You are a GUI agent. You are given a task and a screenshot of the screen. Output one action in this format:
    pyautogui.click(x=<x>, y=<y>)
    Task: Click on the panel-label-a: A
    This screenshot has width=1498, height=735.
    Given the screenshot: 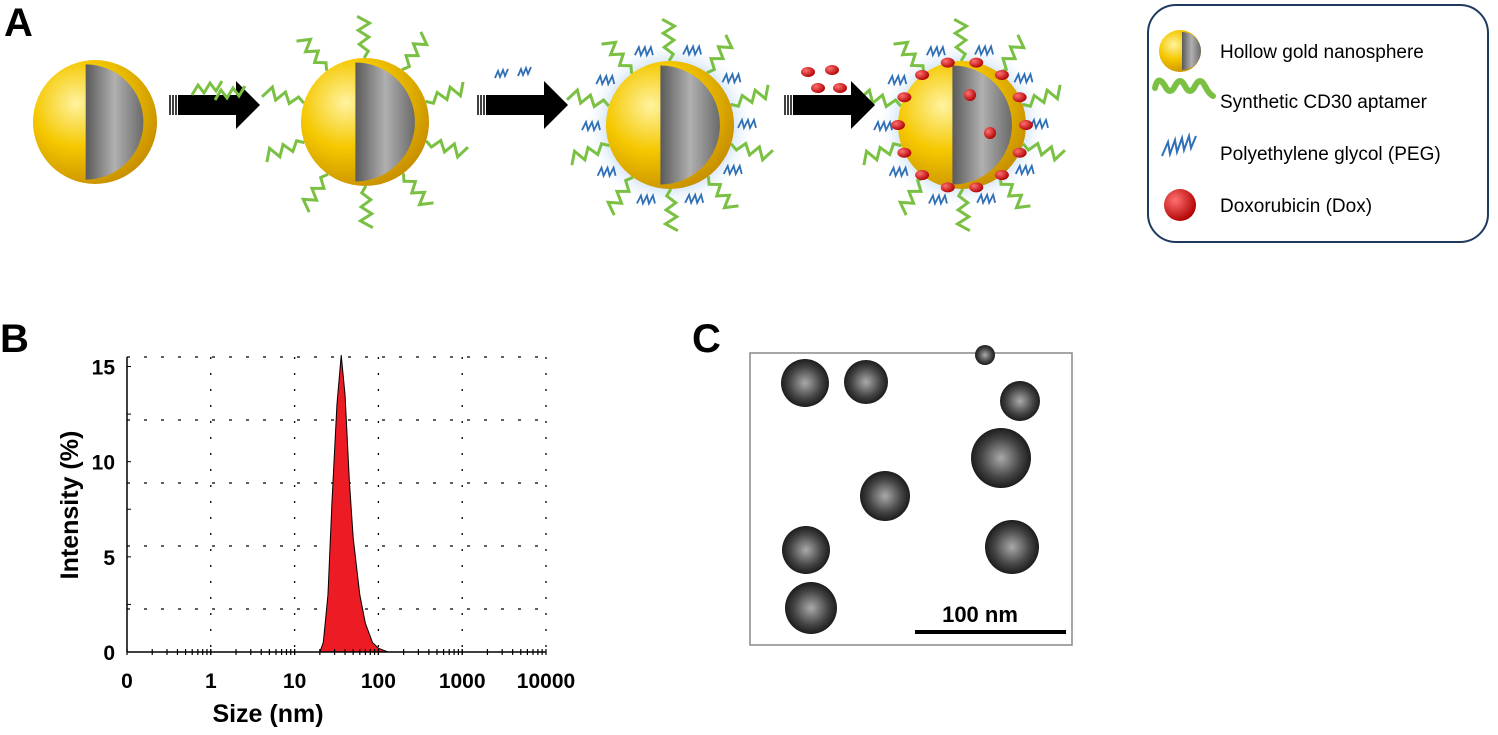 What is the action you would take?
    pyautogui.click(x=18, y=23)
    